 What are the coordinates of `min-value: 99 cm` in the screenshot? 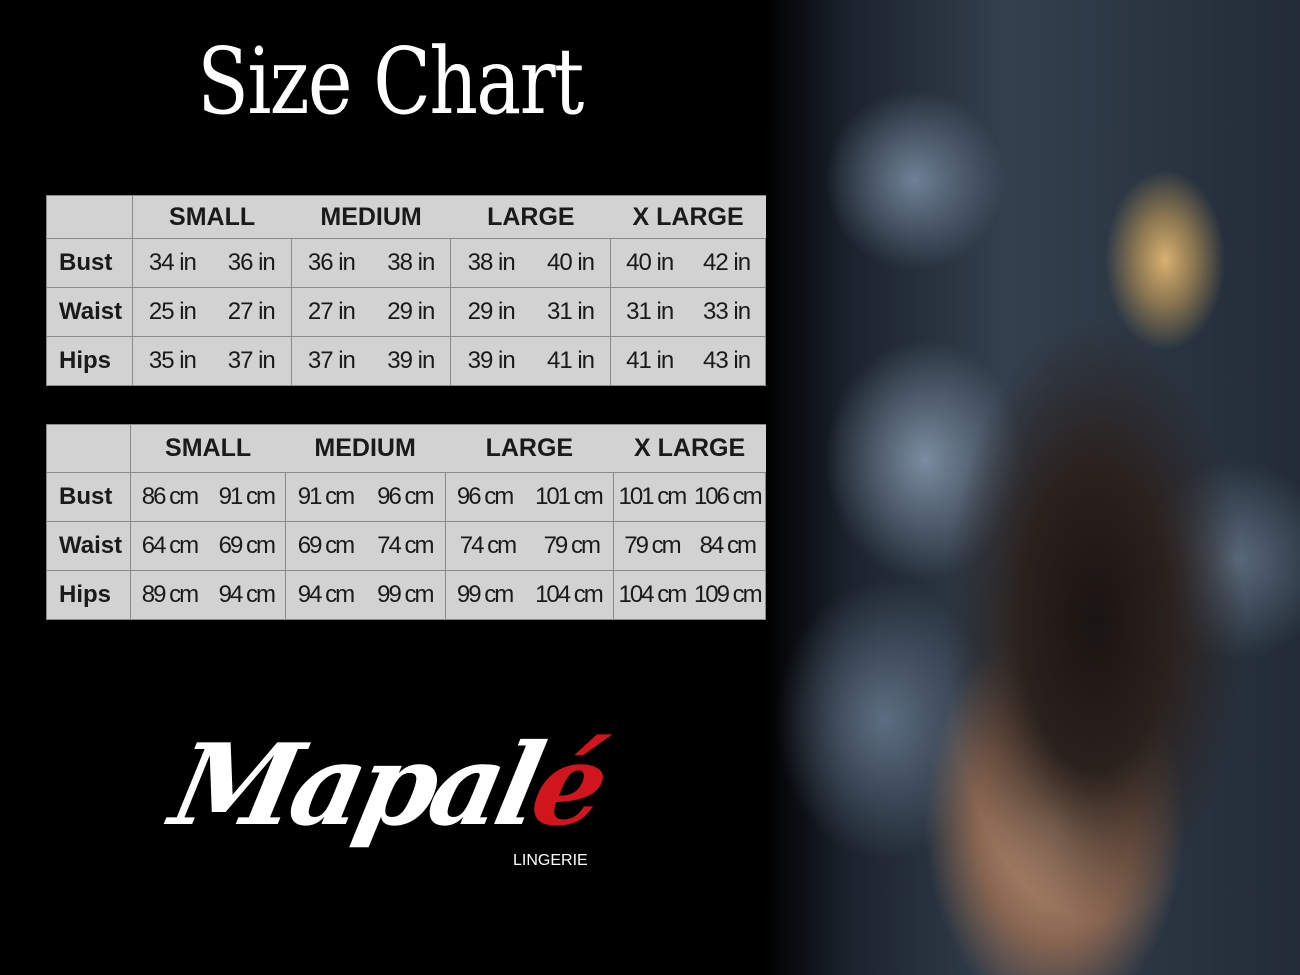 It's located at (485, 594).